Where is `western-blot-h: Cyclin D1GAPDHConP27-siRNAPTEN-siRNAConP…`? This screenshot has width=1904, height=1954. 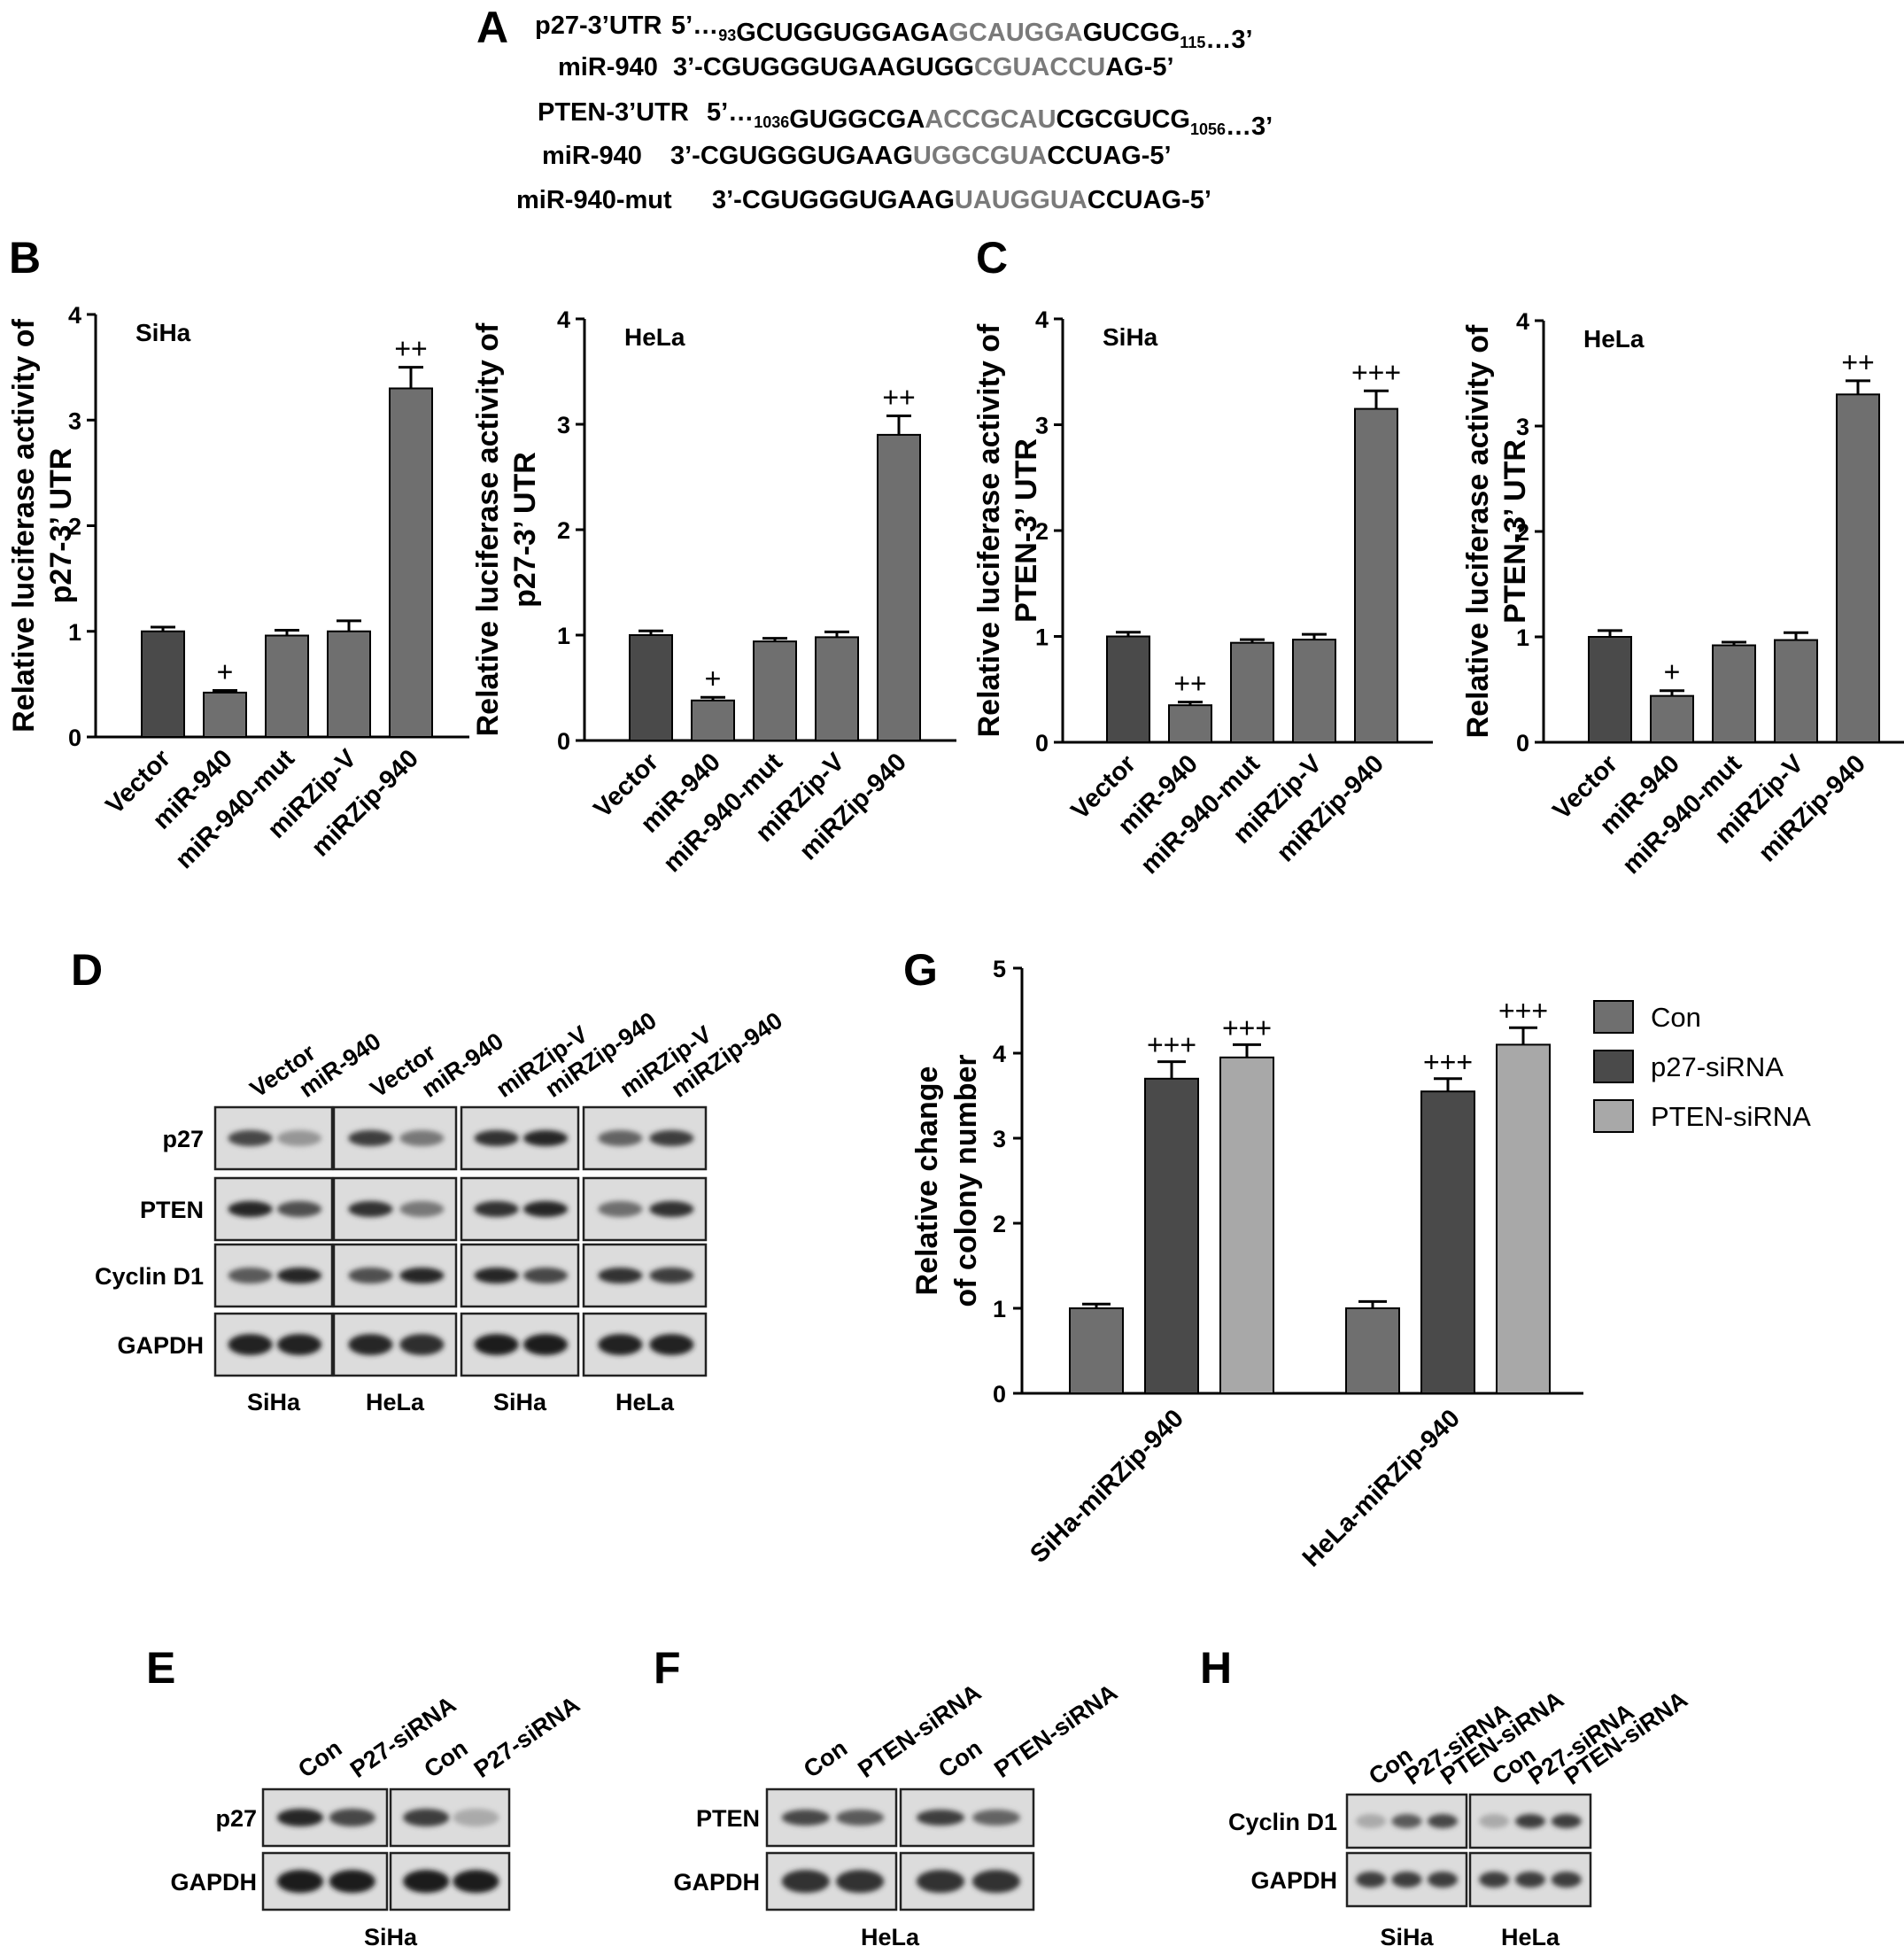
western-blot-h: Cyclin D1GAPDHConP27-siRNAPTEN-siRNAConP… is located at coordinates (1460, 1818).